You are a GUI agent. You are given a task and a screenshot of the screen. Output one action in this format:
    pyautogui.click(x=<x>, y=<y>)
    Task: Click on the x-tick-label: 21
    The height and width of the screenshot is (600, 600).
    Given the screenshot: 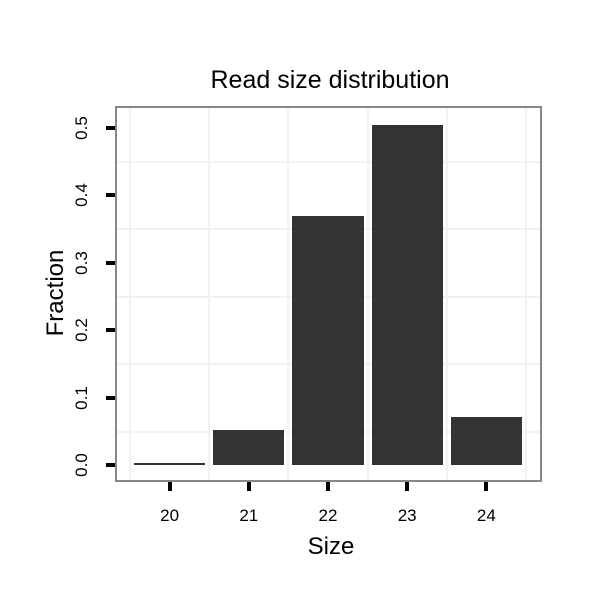 What is the action you would take?
    pyautogui.click(x=249, y=515)
    